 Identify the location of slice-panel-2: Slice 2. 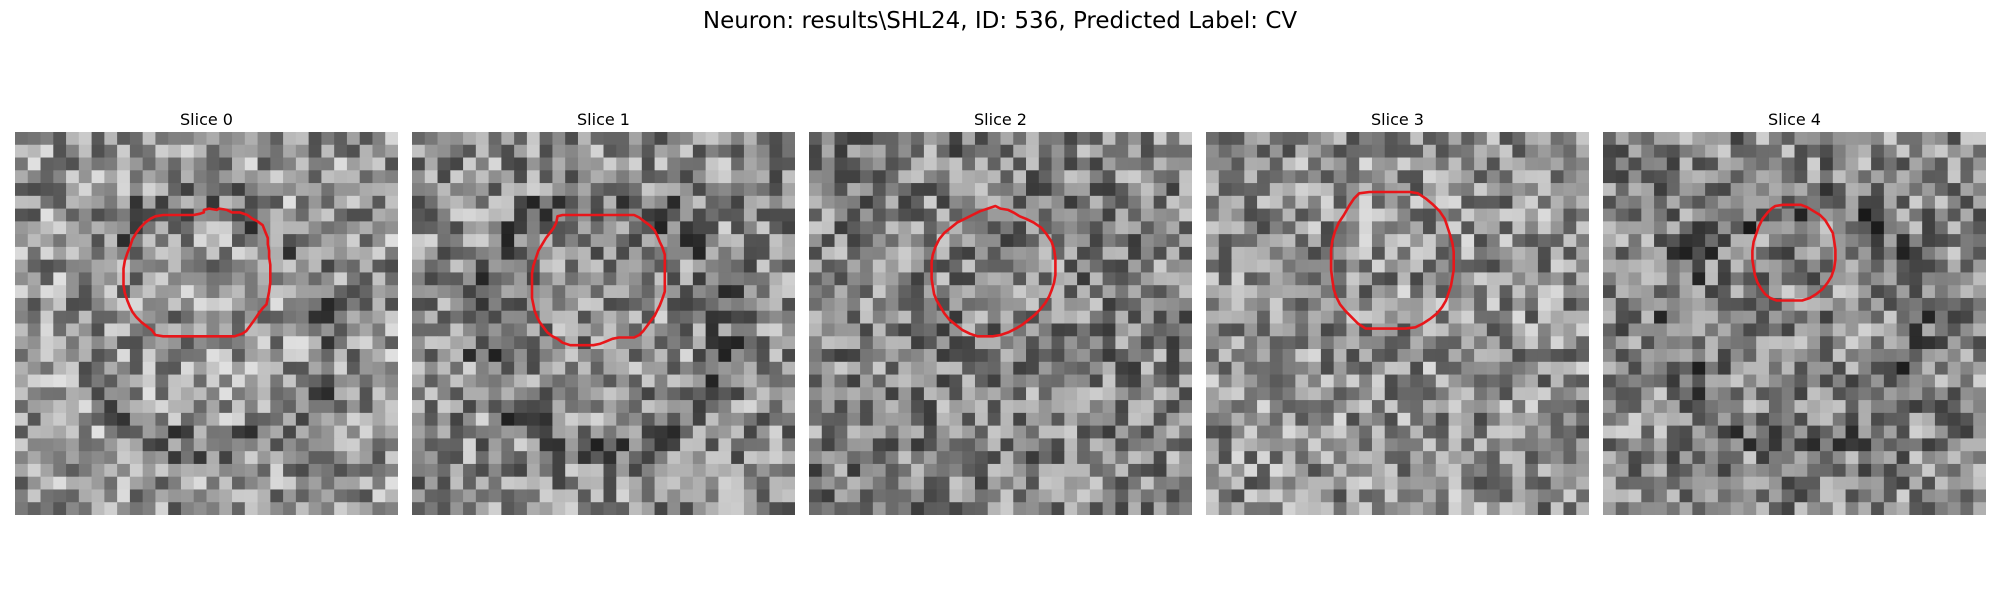
(1000, 311).